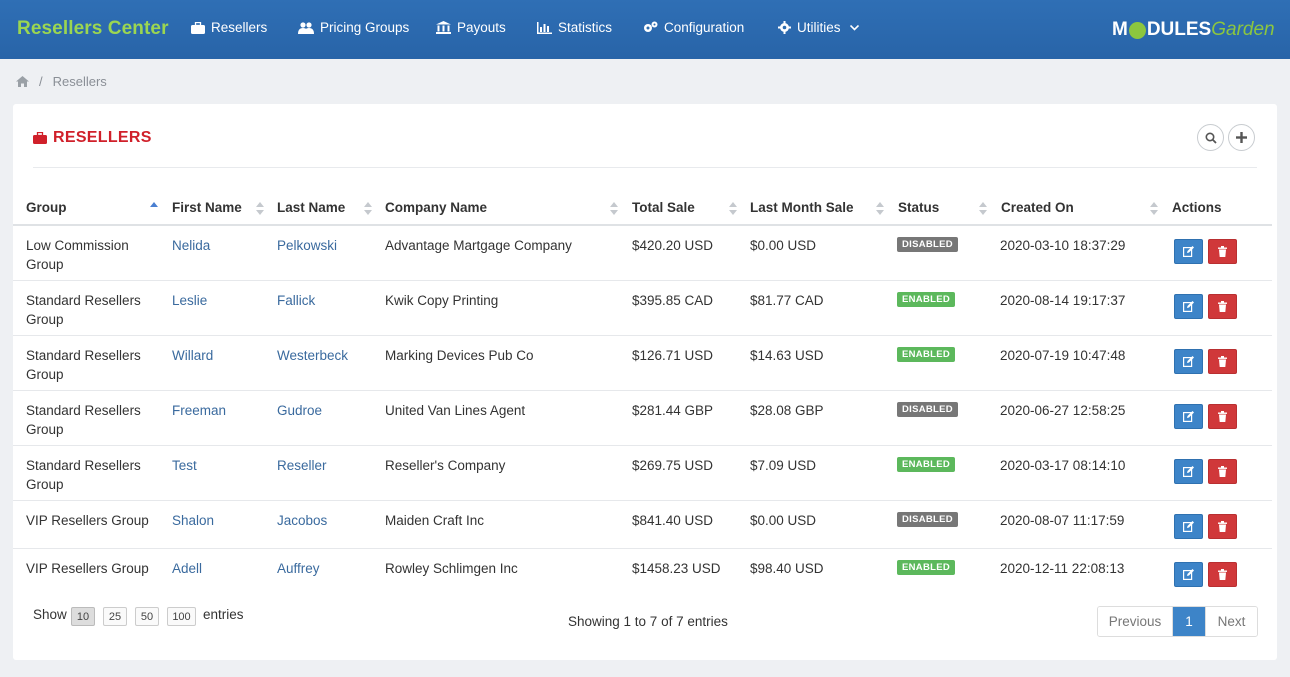 This screenshot has height=677, width=1290. I want to click on nav-resellers: Resellers, so click(229, 27).